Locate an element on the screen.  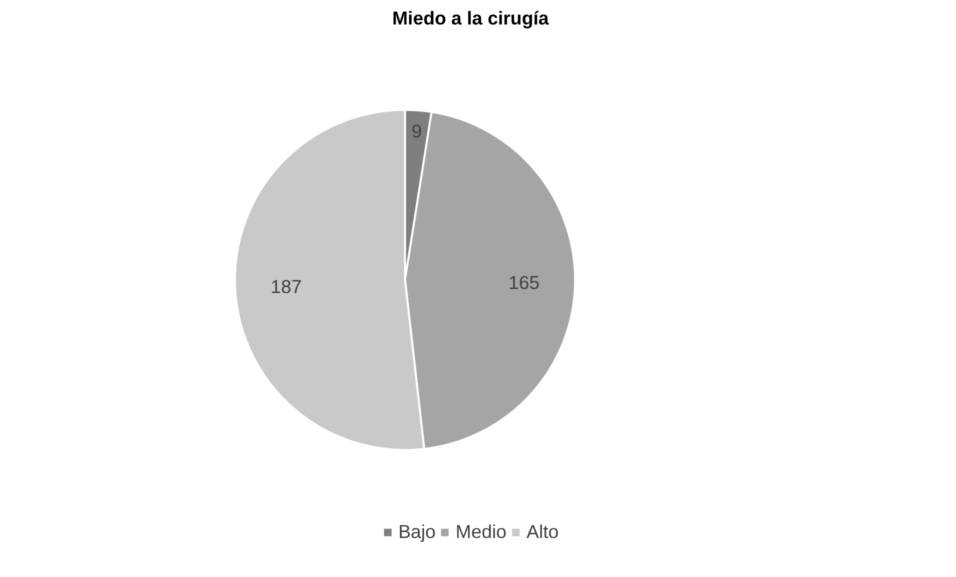
legend-label: Medio is located at coordinates (481, 532).